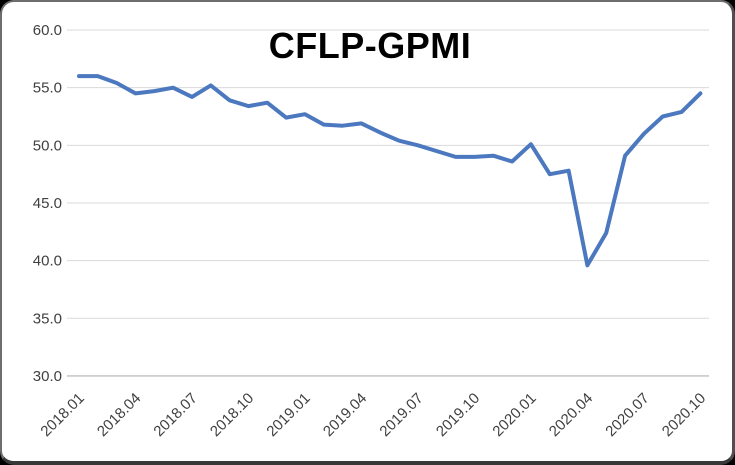 This screenshot has height=465, width=735. I want to click on x-tick-label: 2019.01, so click(288, 415).